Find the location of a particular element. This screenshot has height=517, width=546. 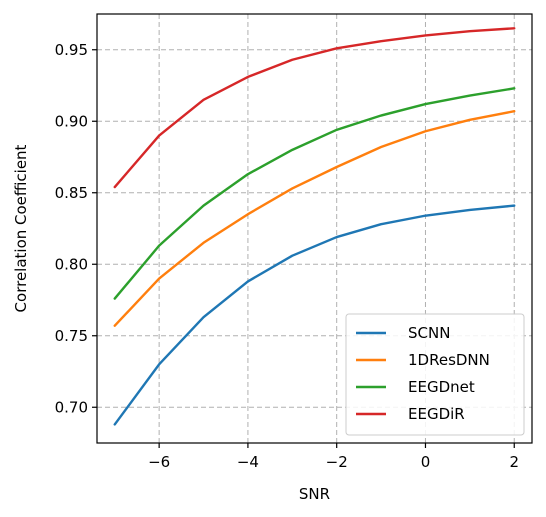

y-axis-ticks: 0.70 0.75 0.80 0.85 0.90 0.95 is located at coordinates (76, 228).